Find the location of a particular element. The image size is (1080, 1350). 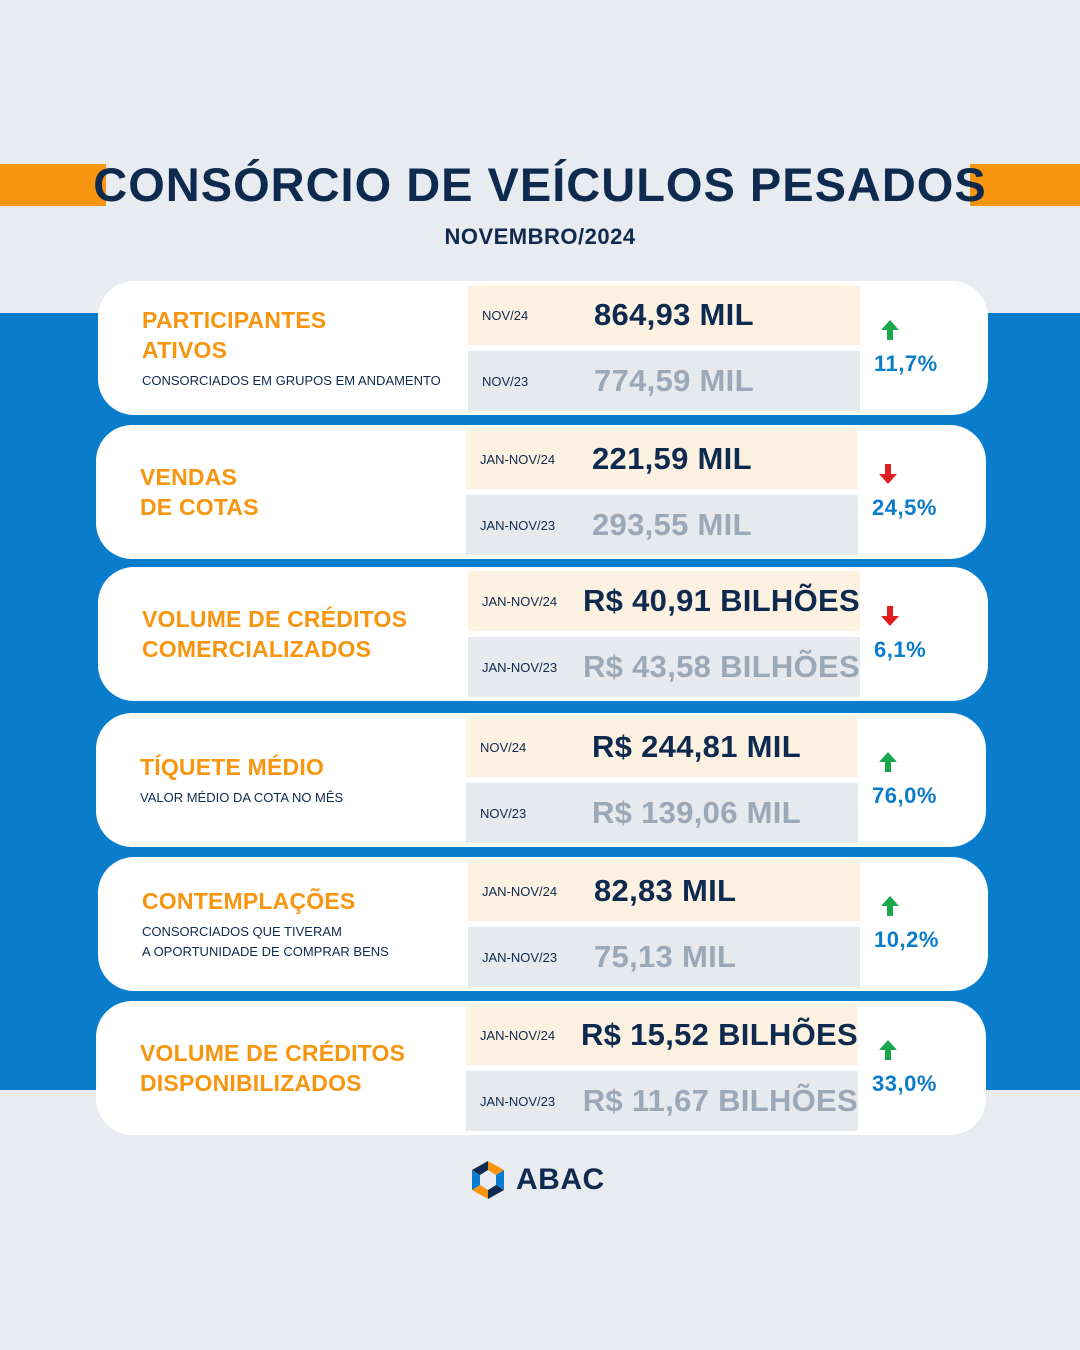

previous-period-row: NOV/23 774,59 MIL is located at coordinates (664, 381).